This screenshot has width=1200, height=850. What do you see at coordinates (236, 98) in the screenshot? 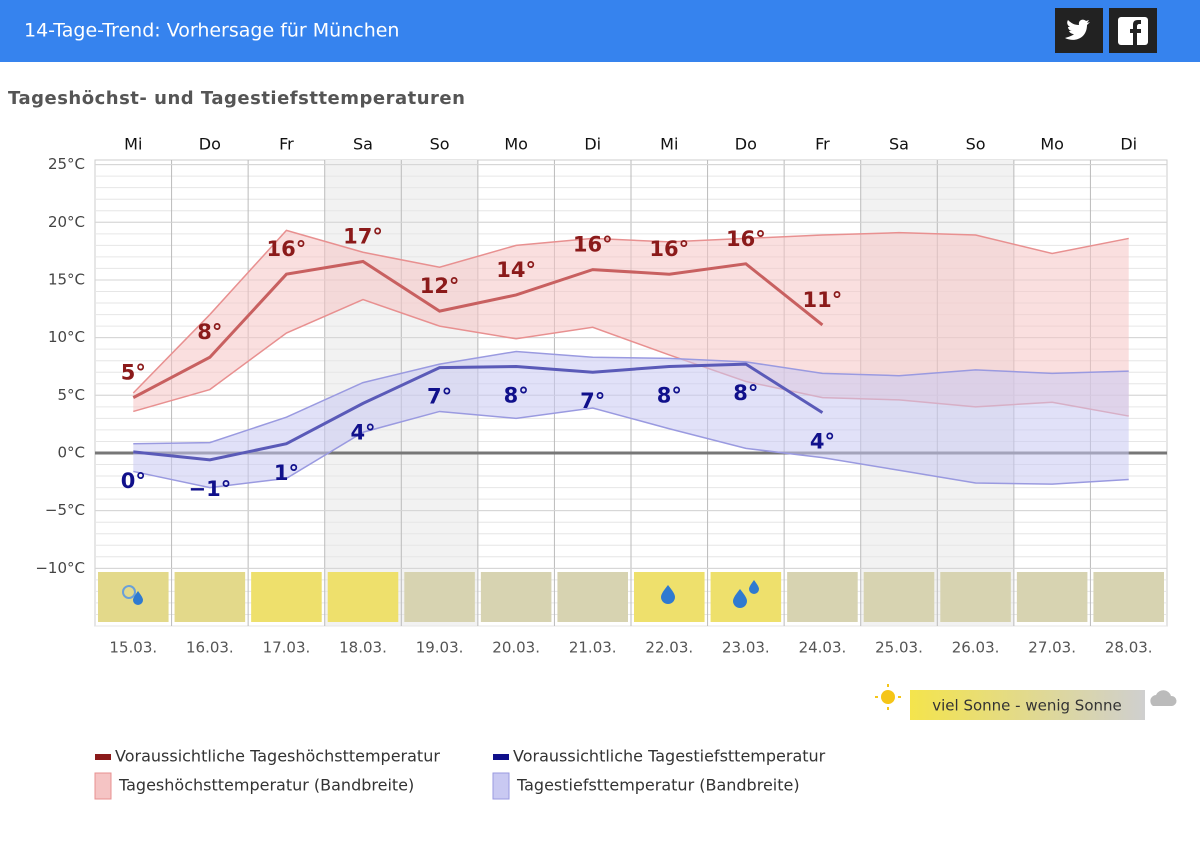
I see `chart-title: Tageshöchst- und Tagestiefsttemperaturen` at bounding box center [236, 98].